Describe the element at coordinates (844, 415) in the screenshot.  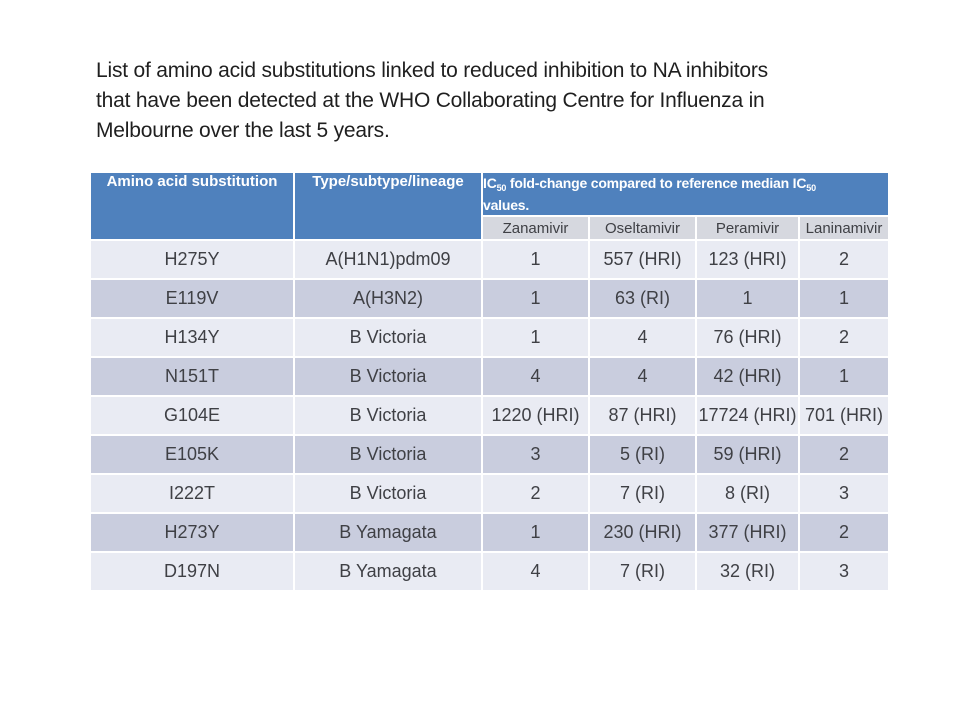
I see `cell-laninamivir: 701 (HRI)` at that location.